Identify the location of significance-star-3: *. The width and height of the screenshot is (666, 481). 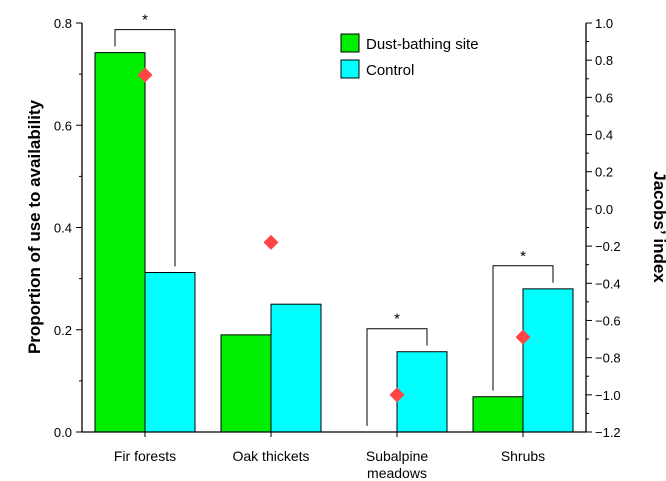
(523, 256).